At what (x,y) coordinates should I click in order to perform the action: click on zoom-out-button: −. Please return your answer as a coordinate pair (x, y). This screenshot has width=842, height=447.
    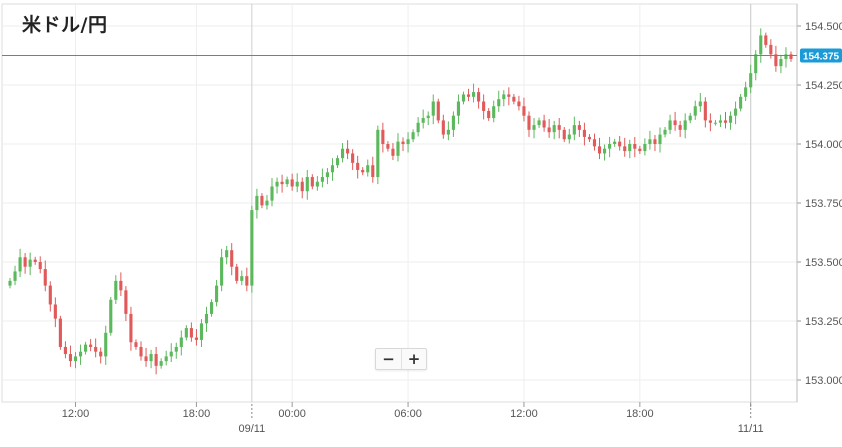
    Looking at the image, I should click on (388, 359).